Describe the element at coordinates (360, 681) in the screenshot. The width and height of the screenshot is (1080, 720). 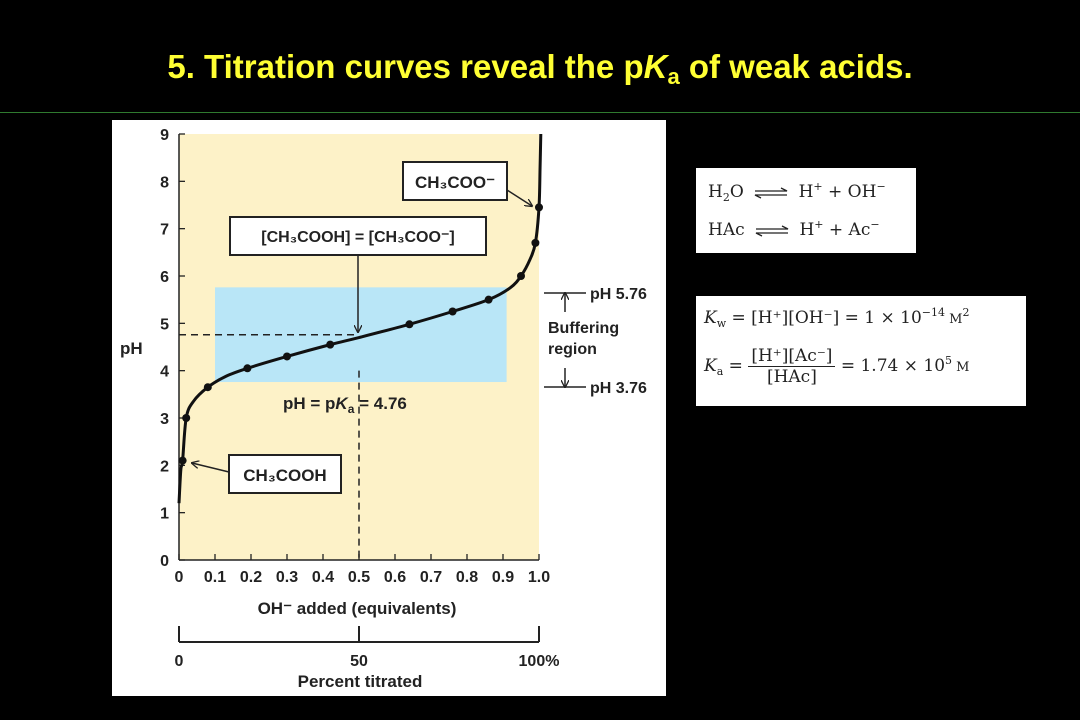
I see `percent-axis-label: Percent titrated` at that location.